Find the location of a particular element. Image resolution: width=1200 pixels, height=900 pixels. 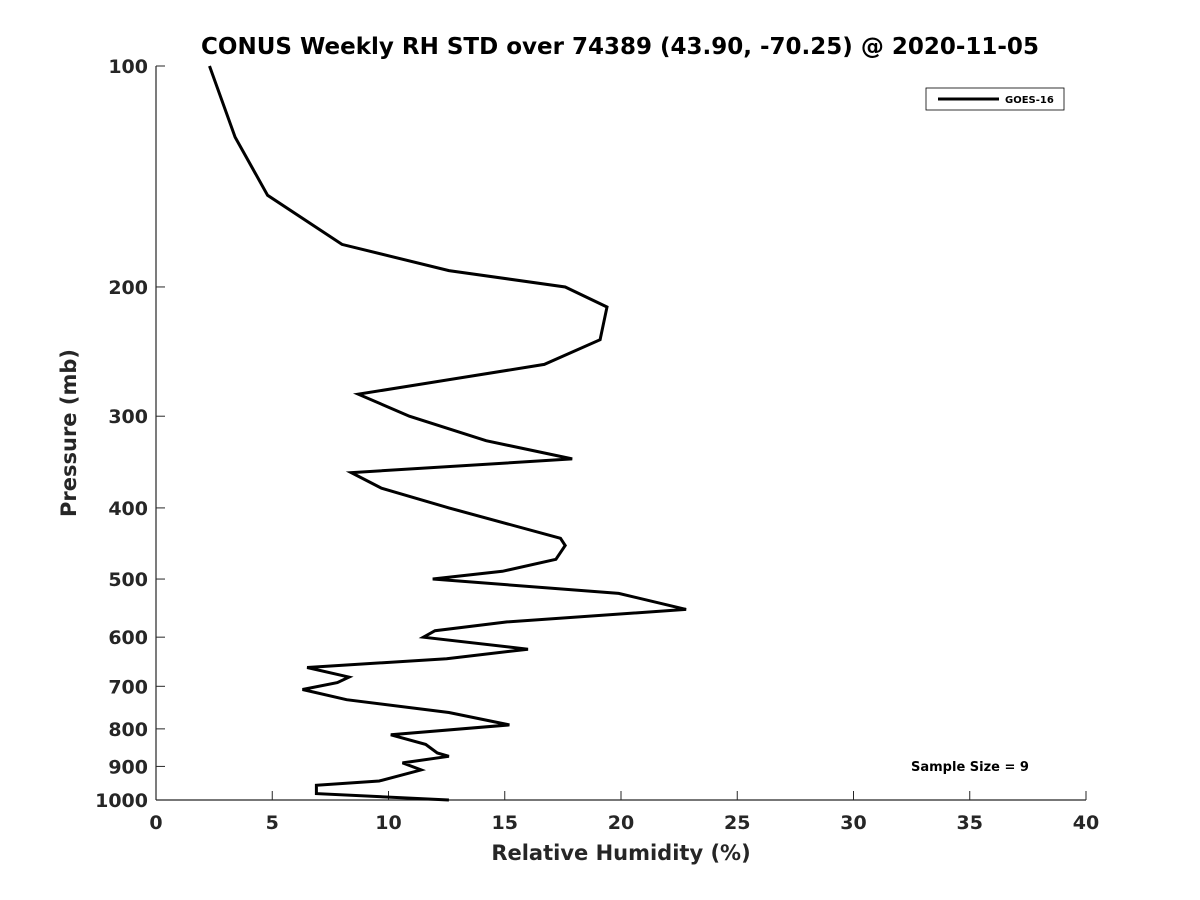

sample-size-annotation: Sample Size = 9 is located at coordinates (970, 767).